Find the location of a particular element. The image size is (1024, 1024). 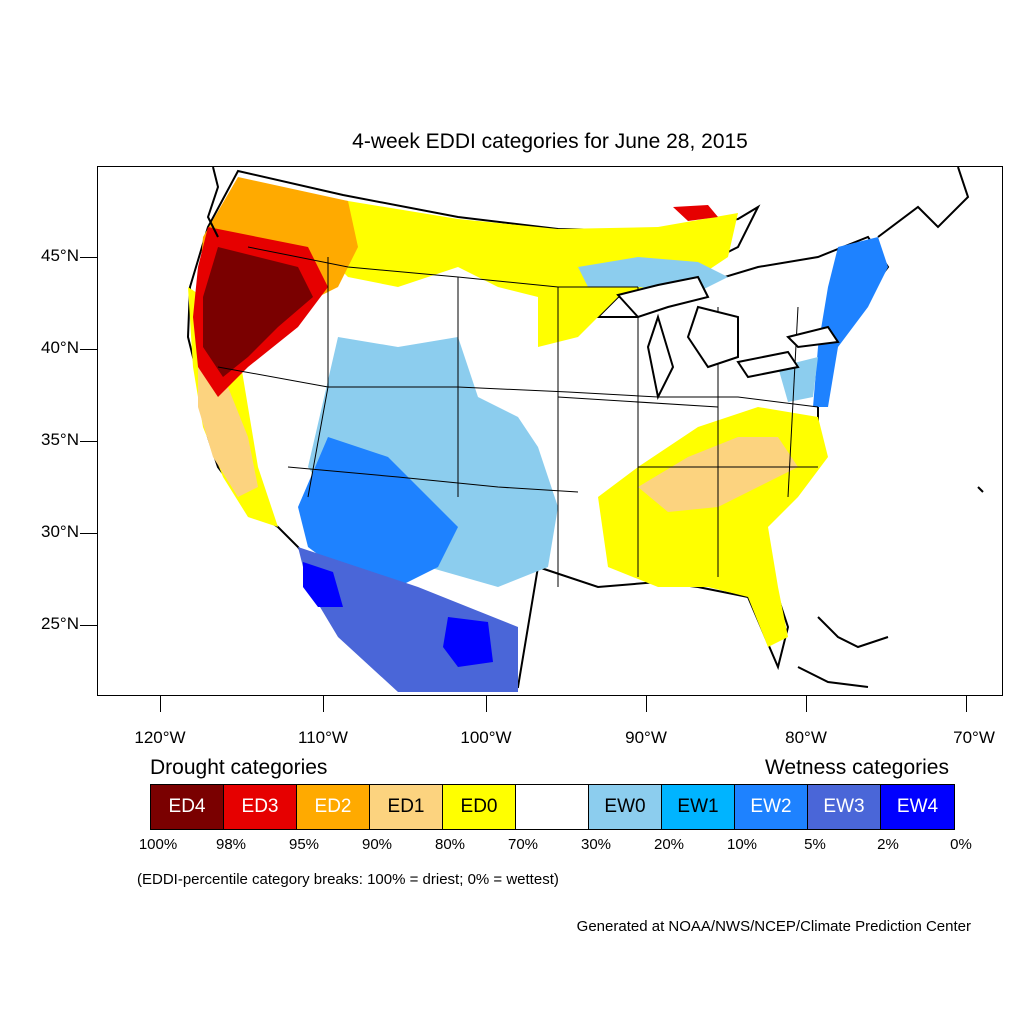

wetness-categories-heading: Wetness categories is located at coordinates (856, 767).